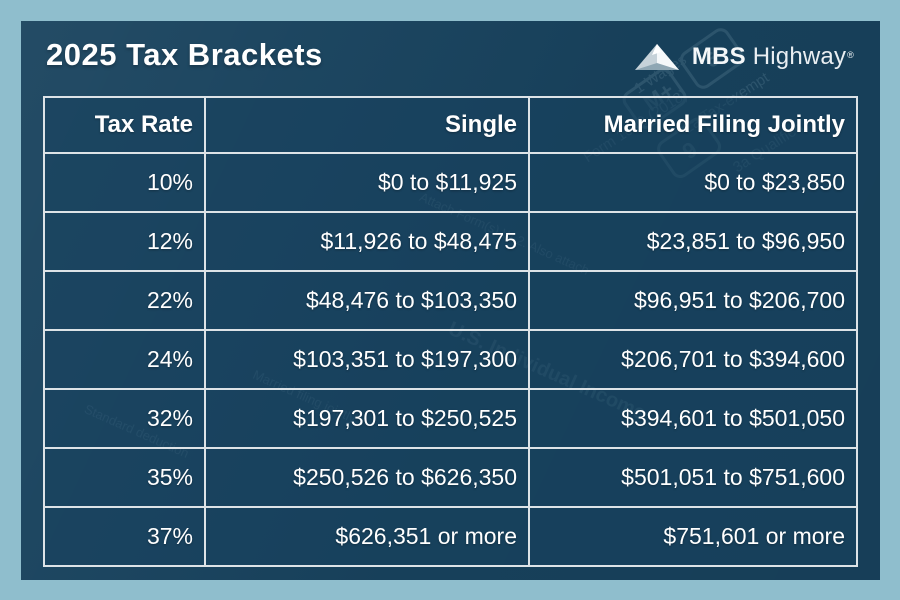  What do you see at coordinates (367, 536) in the screenshot?
I see `cell-single: $626,351 or more` at bounding box center [367, 536].